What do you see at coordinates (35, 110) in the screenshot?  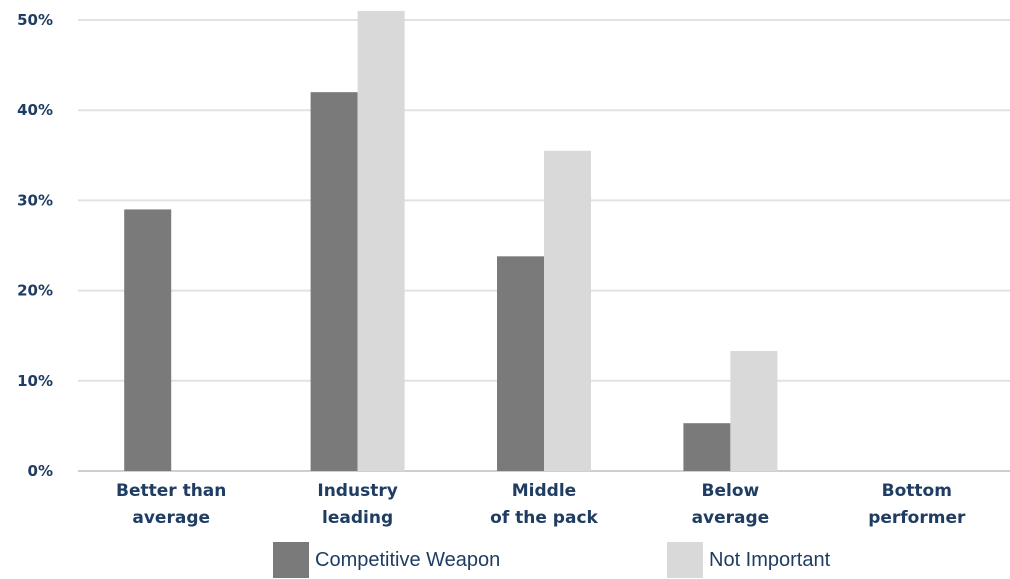 I see `y-tick-label: 40%` at bounding box center [35, 110].